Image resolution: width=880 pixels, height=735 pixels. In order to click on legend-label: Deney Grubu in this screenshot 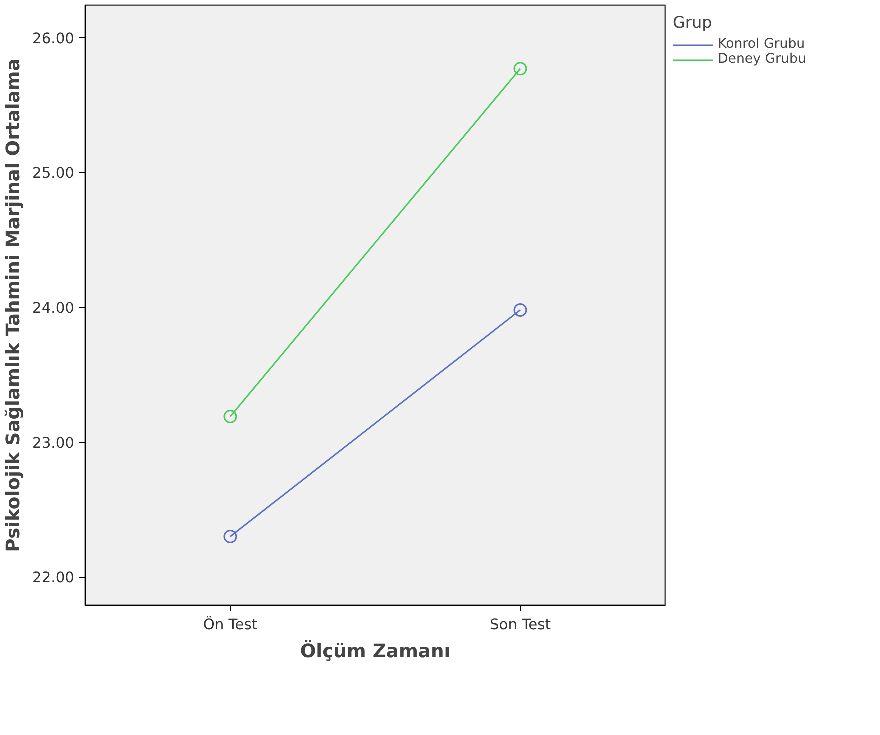, I will do `click(762, 59)`.